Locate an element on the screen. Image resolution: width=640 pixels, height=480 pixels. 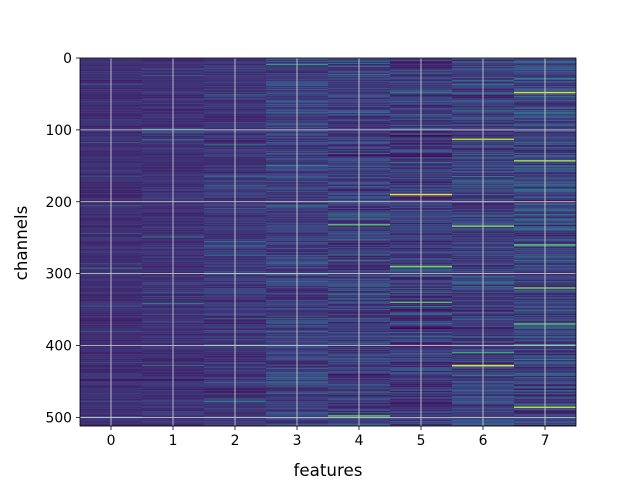
y-tick-label: 0 is located at coordinates (67, 59).